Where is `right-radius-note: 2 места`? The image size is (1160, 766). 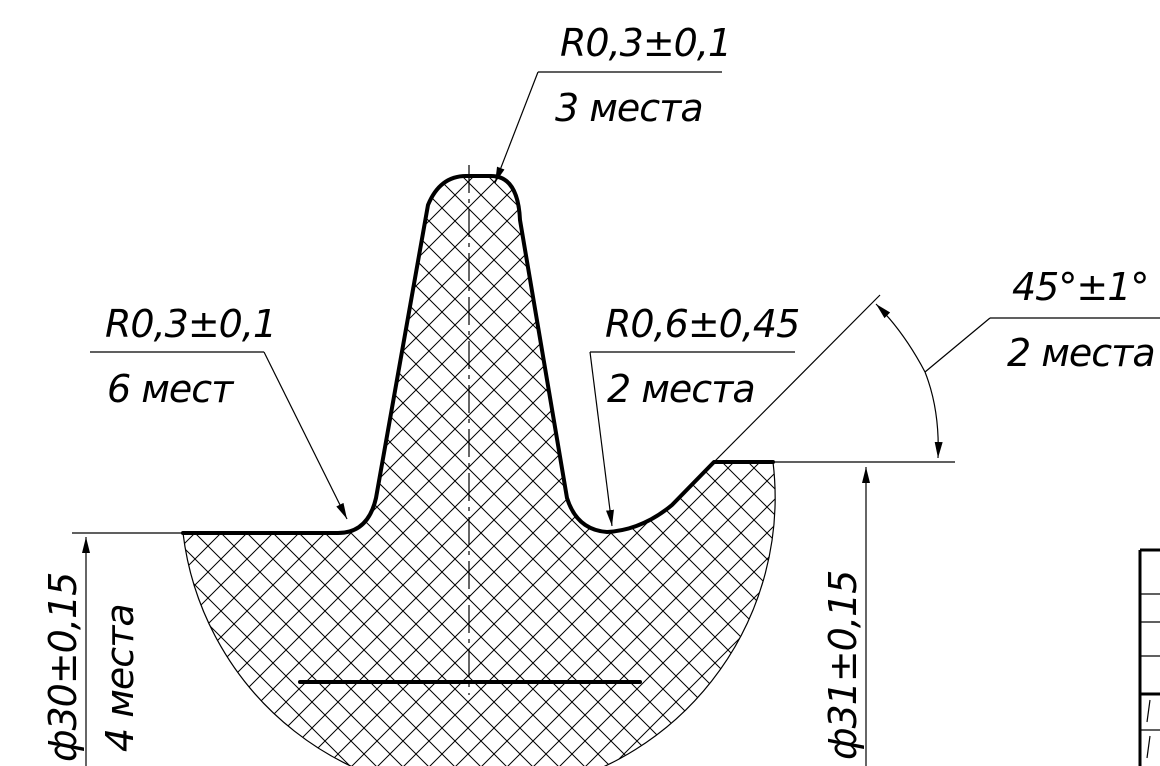
right-radius-note: 2 места is located at coordinates (681, 389).